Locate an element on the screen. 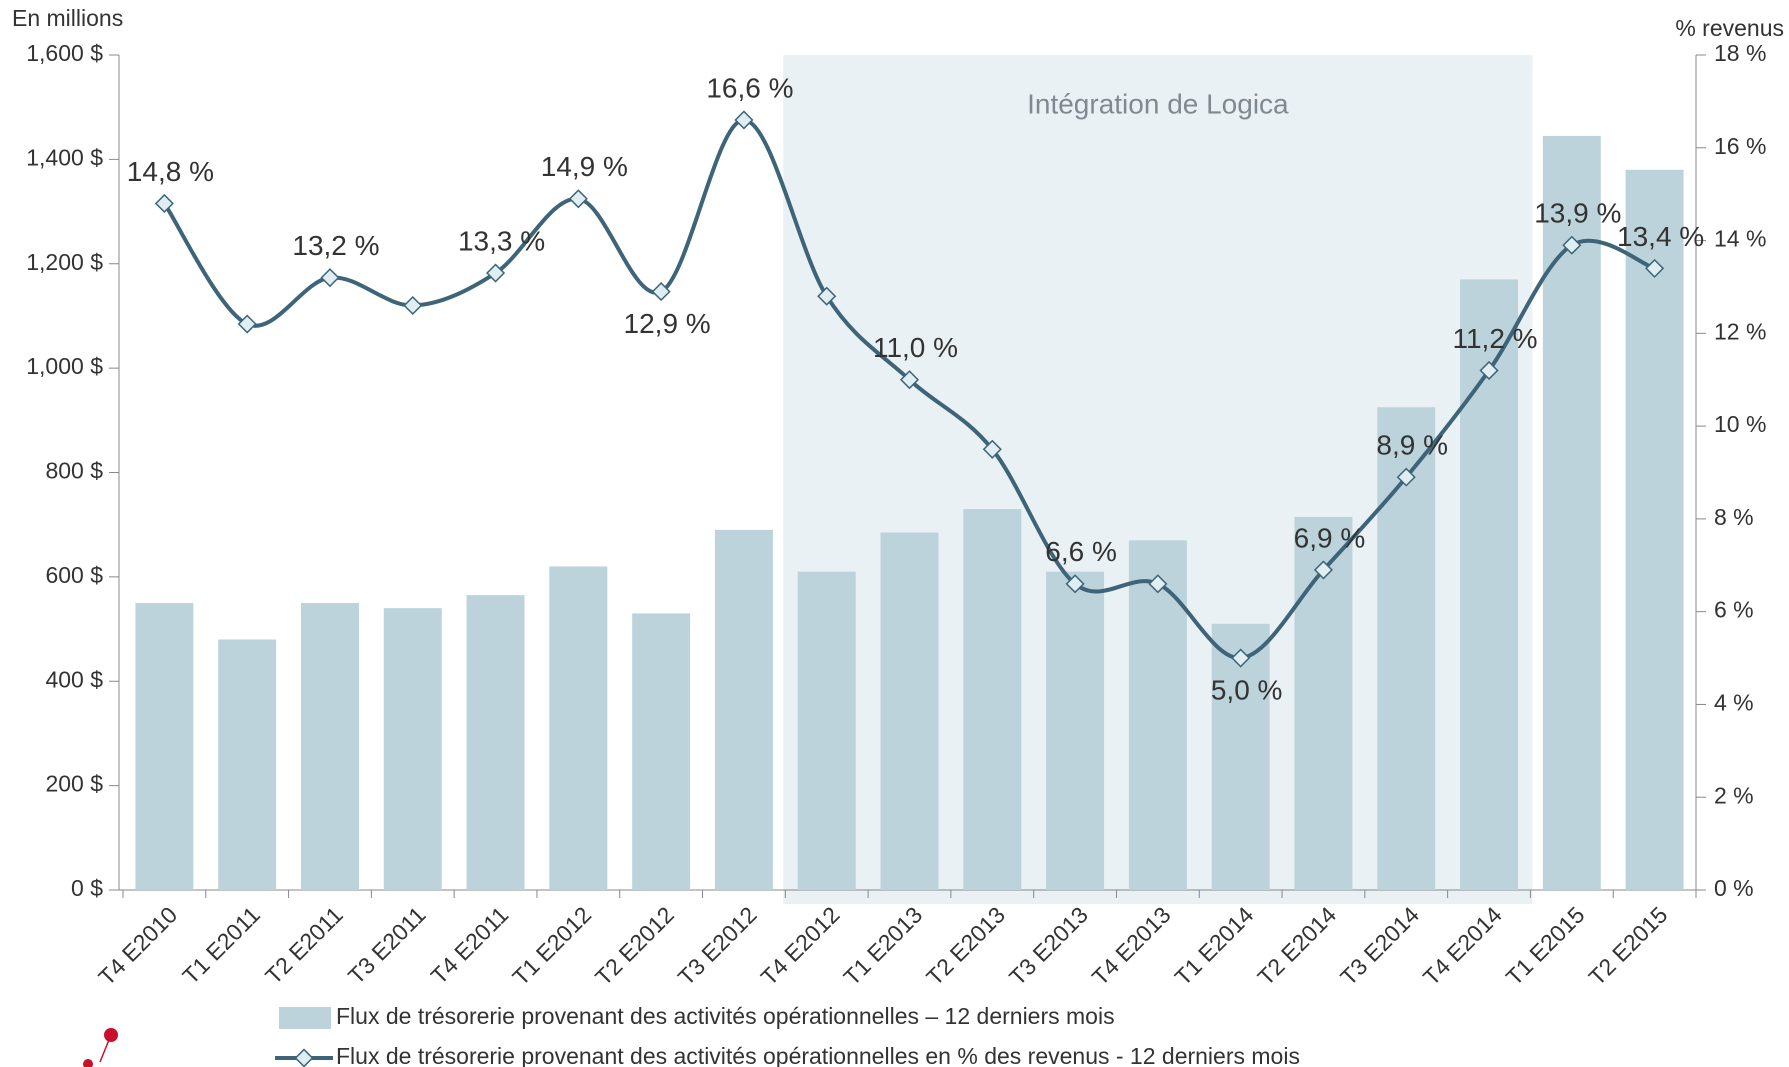  y-axis-title: En millions is located at coordinates (67, 18).